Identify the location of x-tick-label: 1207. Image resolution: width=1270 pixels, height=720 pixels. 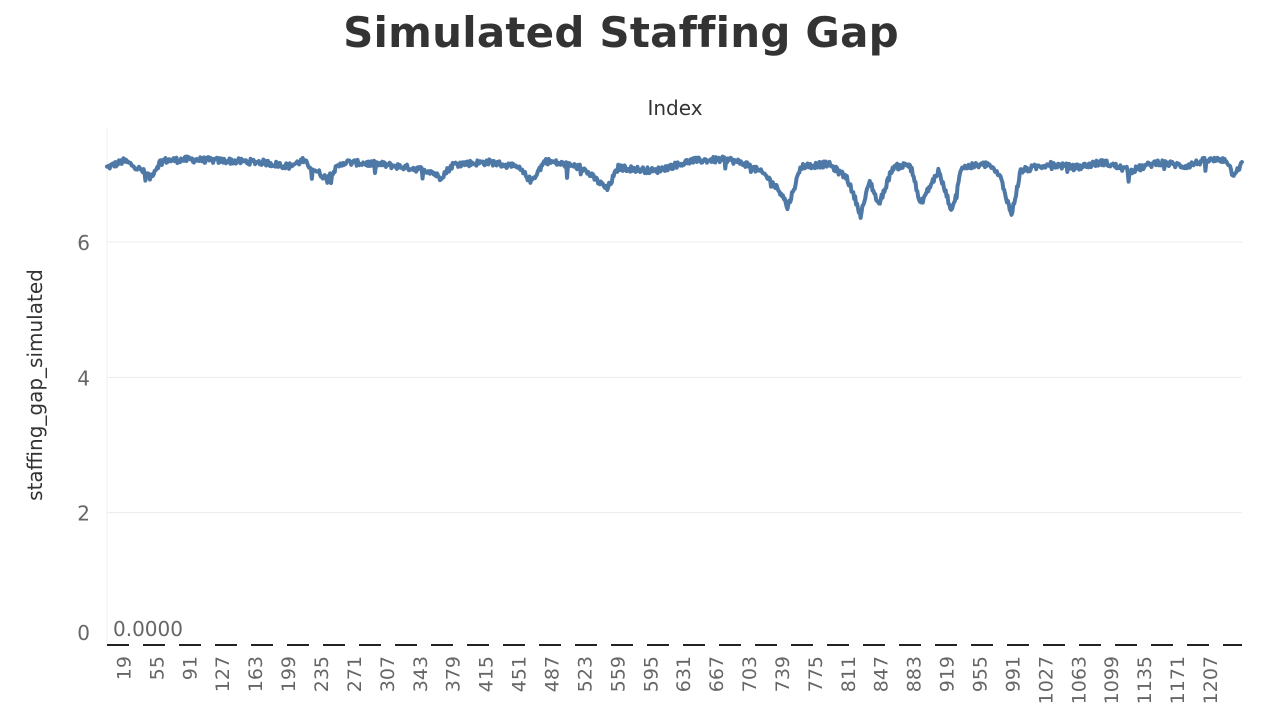
(1211, 680).